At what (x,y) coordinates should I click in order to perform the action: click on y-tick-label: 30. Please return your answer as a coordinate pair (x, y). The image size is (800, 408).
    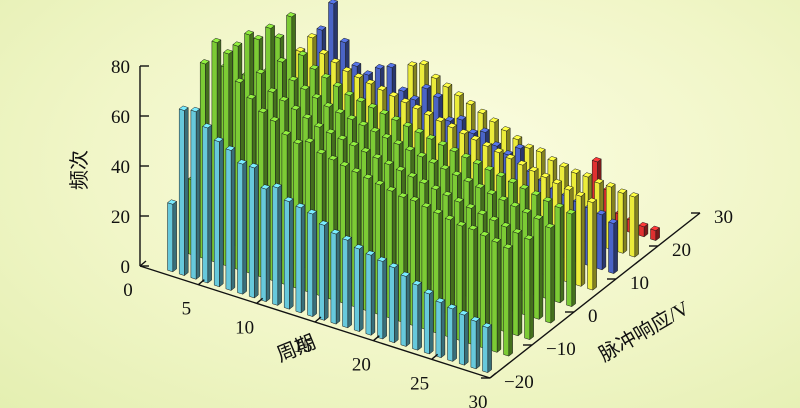
    Looking at the image, I should click on (723, 217).